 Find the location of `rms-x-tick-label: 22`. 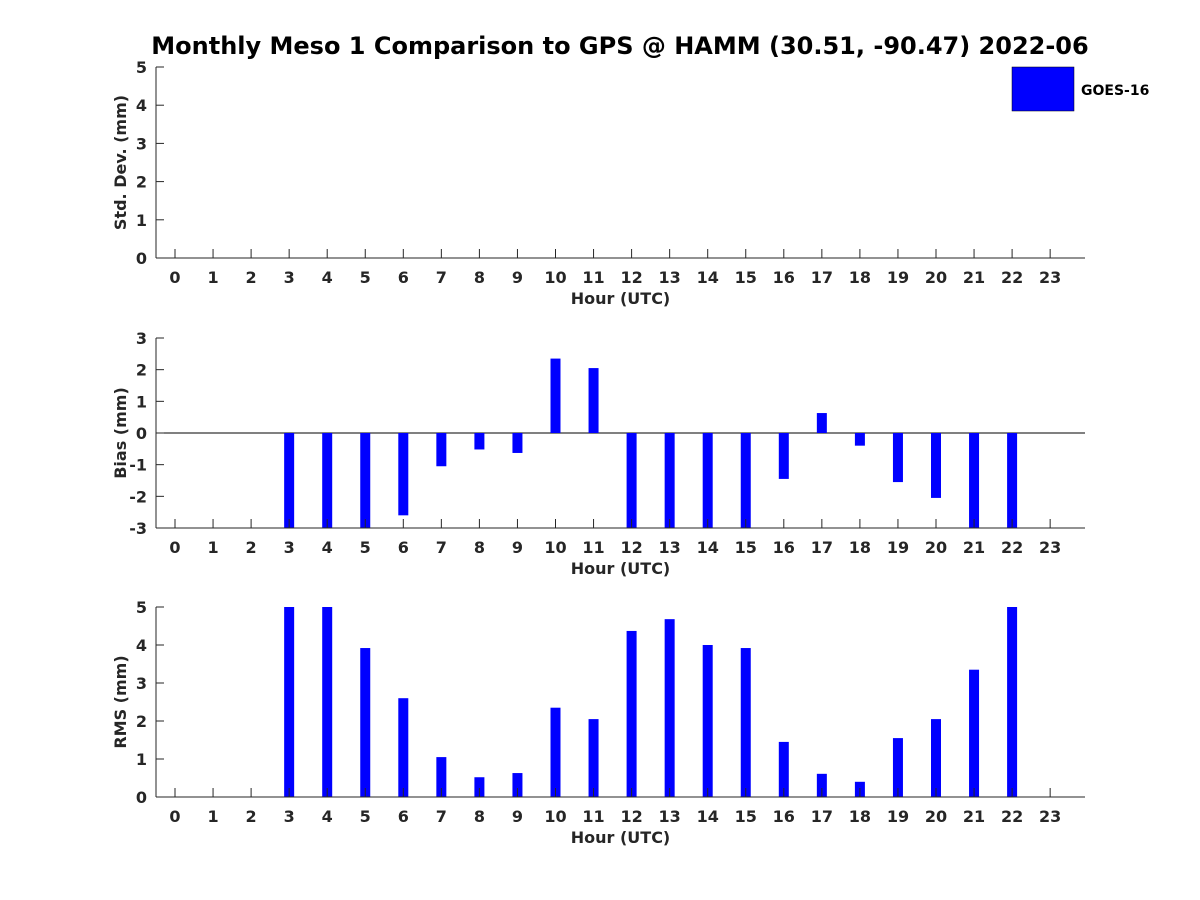

rms-x-tick-label: 22 is located at coordinates (1012, 816).